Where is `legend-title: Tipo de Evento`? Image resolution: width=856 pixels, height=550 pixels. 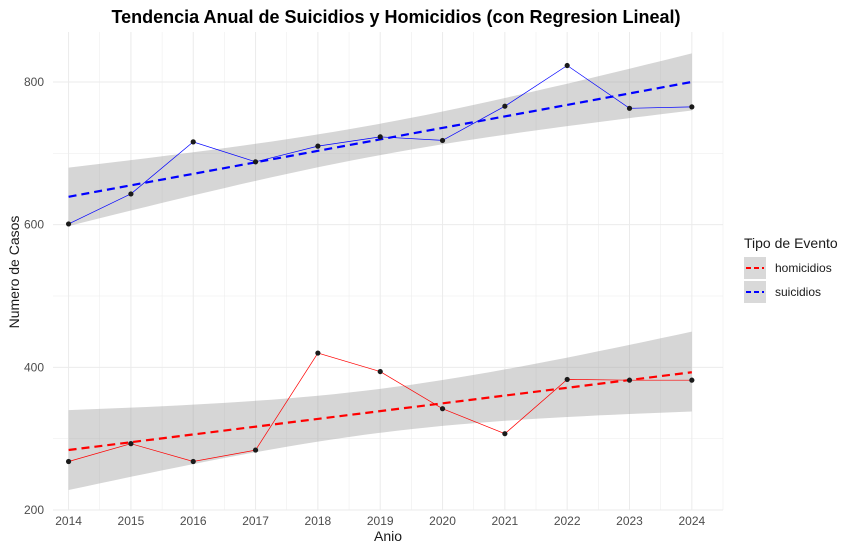 legend-title: Tipo de Evento is located at coordinates (791, 243).